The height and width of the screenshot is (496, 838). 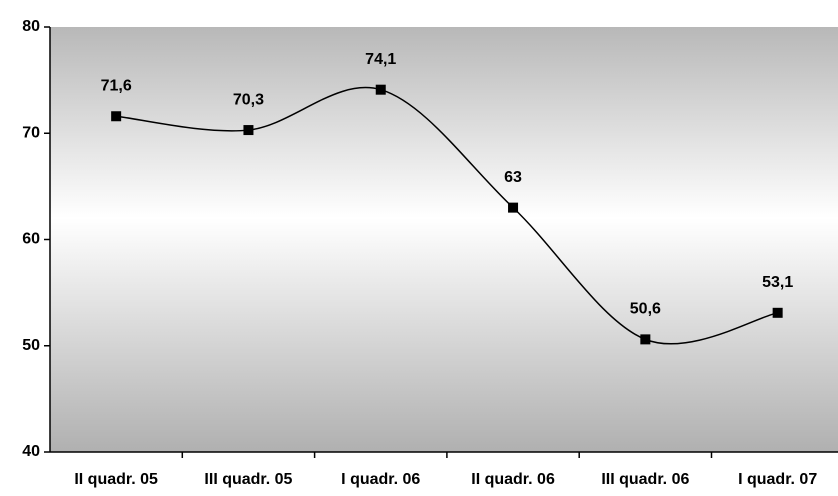 I want to click on x-tick-label: I quadr. 07, so click(x=777, y=479).